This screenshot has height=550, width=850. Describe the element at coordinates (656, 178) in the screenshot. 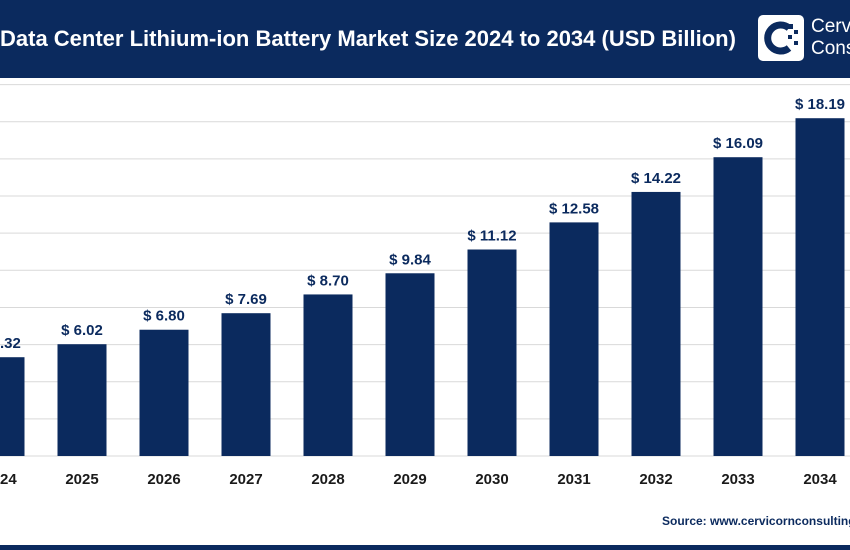

I see `data-label-2032: $ 14.22` at that location.